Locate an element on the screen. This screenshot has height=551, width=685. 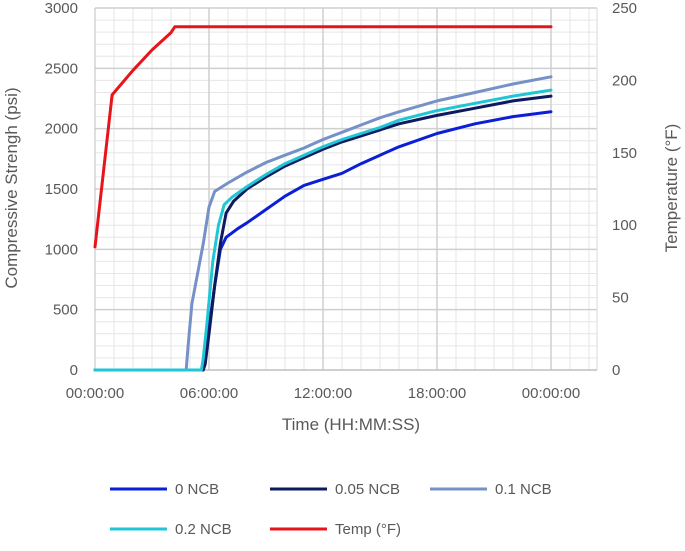
legend-item-2: 0.1 NCB is located at coordinates (491, 489).